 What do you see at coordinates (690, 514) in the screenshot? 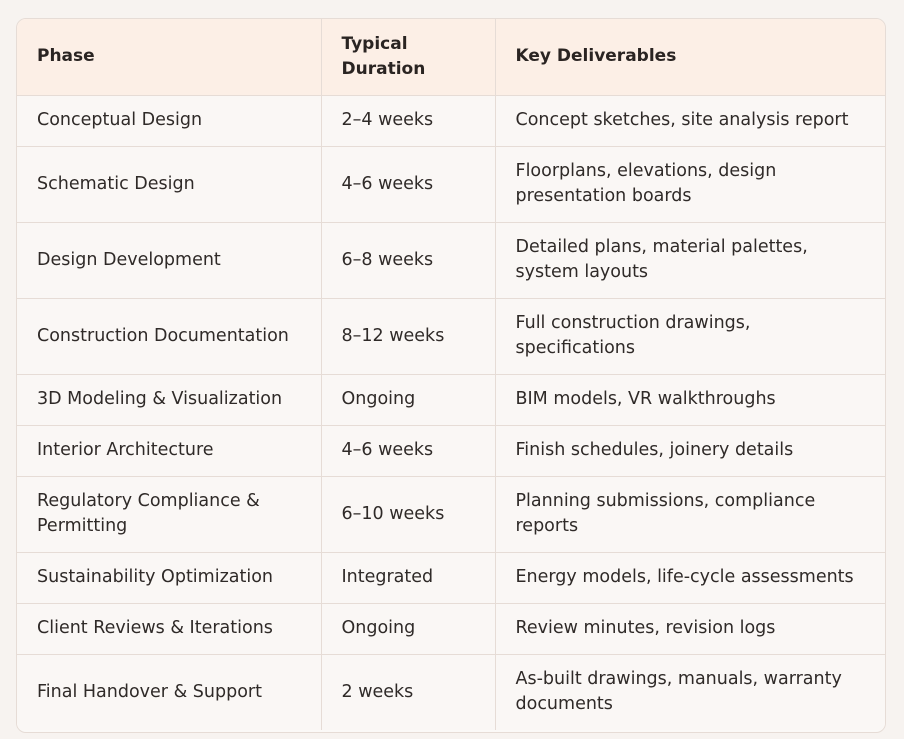
I see `deliverables-cell: Planning submissions, compliance reports` at bounding box center [690, 514].